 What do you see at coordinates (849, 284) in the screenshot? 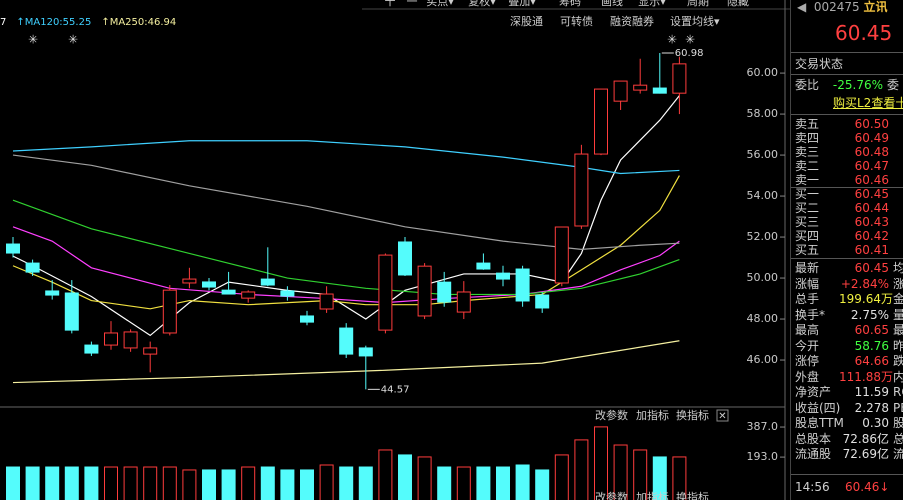
I see `stat-row: 涨幅 +2.84% 涨` at bounding box center [849, 284].